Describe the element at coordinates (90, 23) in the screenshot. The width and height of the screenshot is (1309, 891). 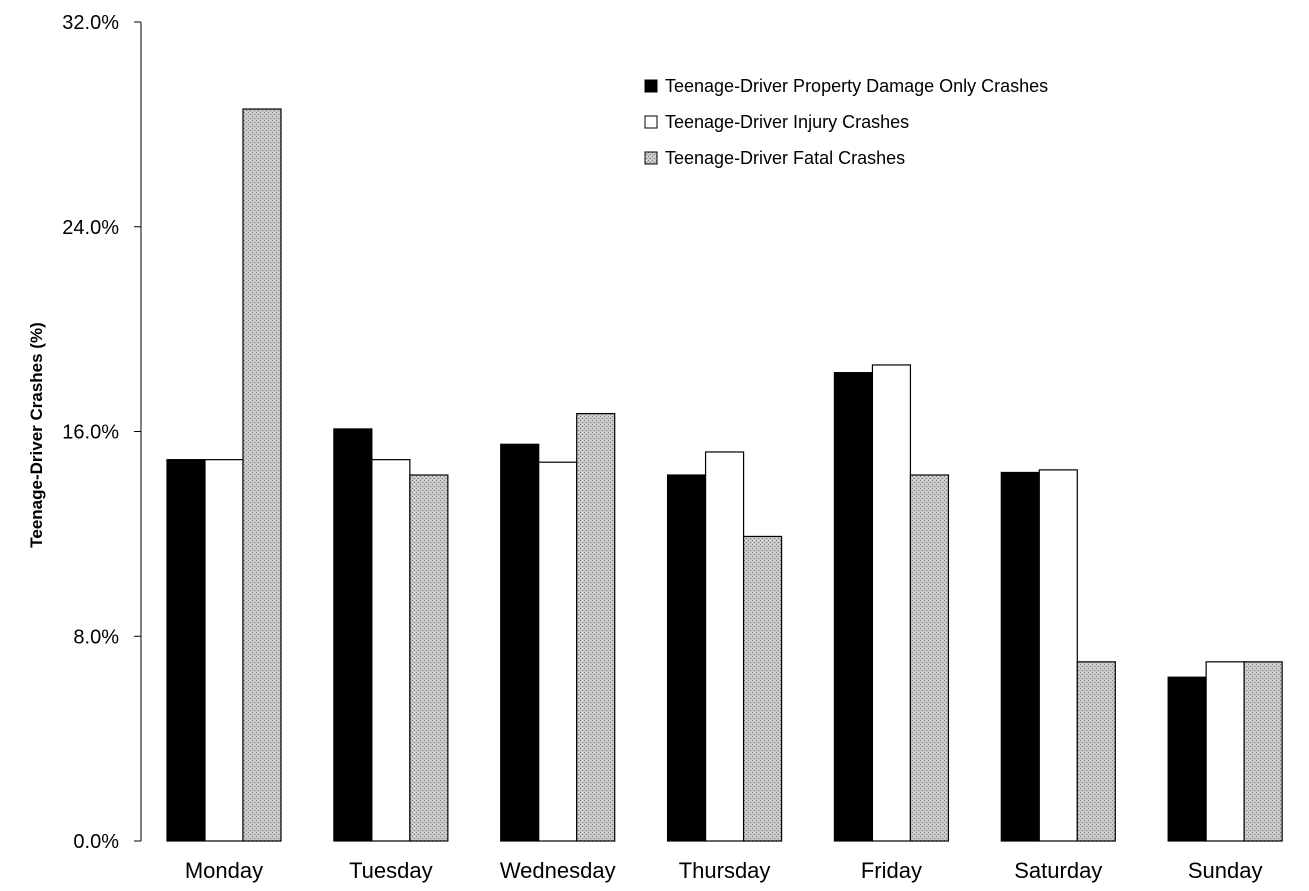
I see `y-tick-label: 32.0%` at that location.